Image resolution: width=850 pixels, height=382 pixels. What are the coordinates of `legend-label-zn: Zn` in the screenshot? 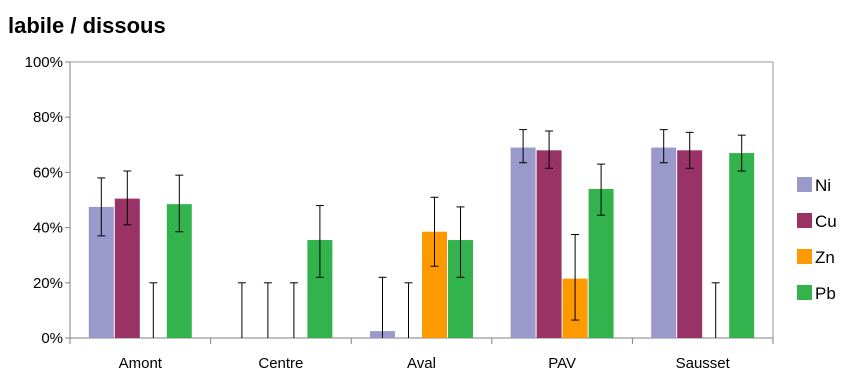 It's located at (825, 257).